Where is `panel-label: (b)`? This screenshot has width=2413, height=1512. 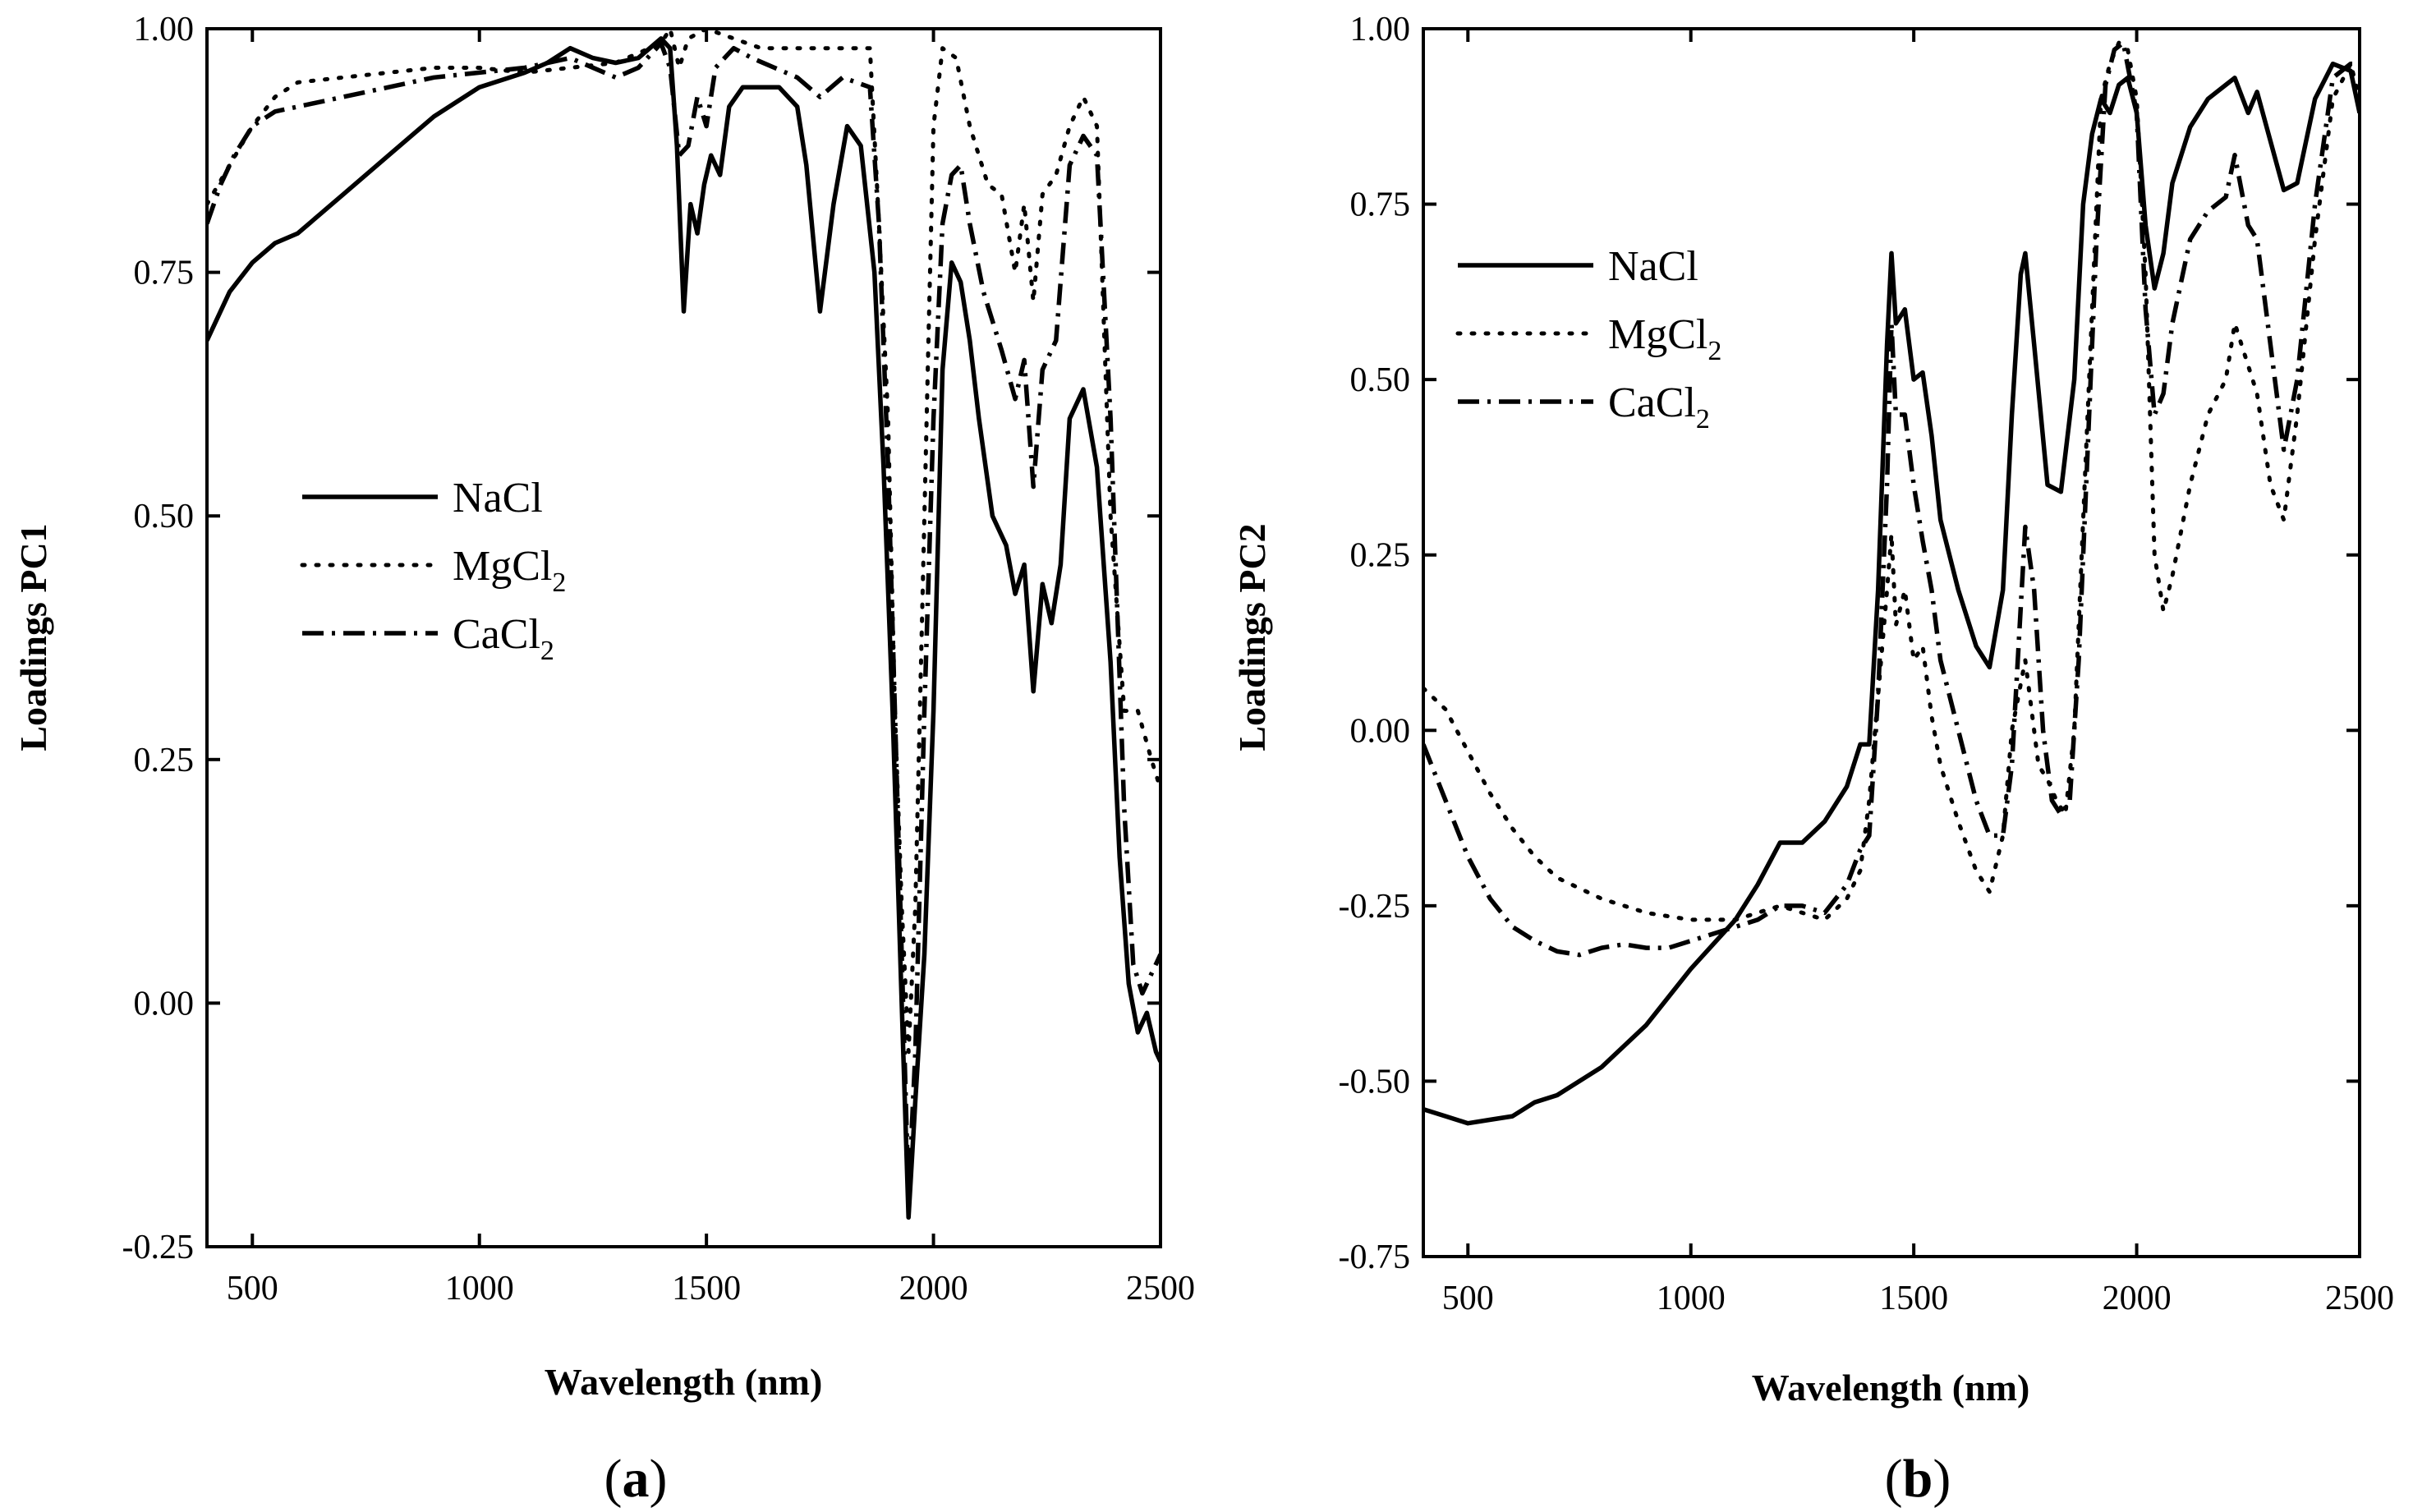 panel-label: (b) is located at coordinates (1918, 1479).